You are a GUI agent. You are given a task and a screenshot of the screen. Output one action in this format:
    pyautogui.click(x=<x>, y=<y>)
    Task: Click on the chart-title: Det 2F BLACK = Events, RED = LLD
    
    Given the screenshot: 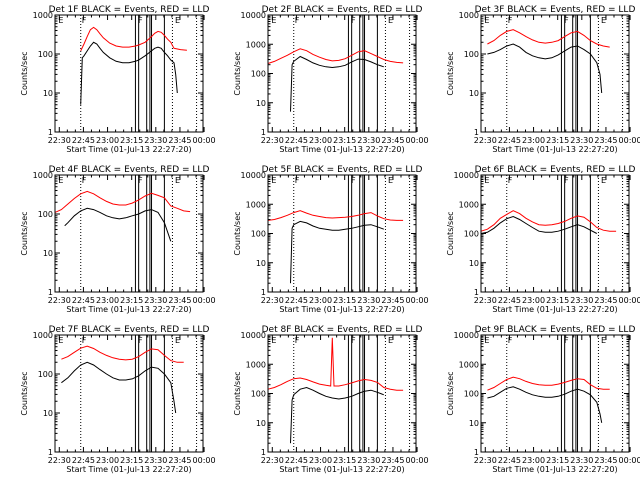 What is the action you would take?
    pyautogui.click(x=342, y=10)
    